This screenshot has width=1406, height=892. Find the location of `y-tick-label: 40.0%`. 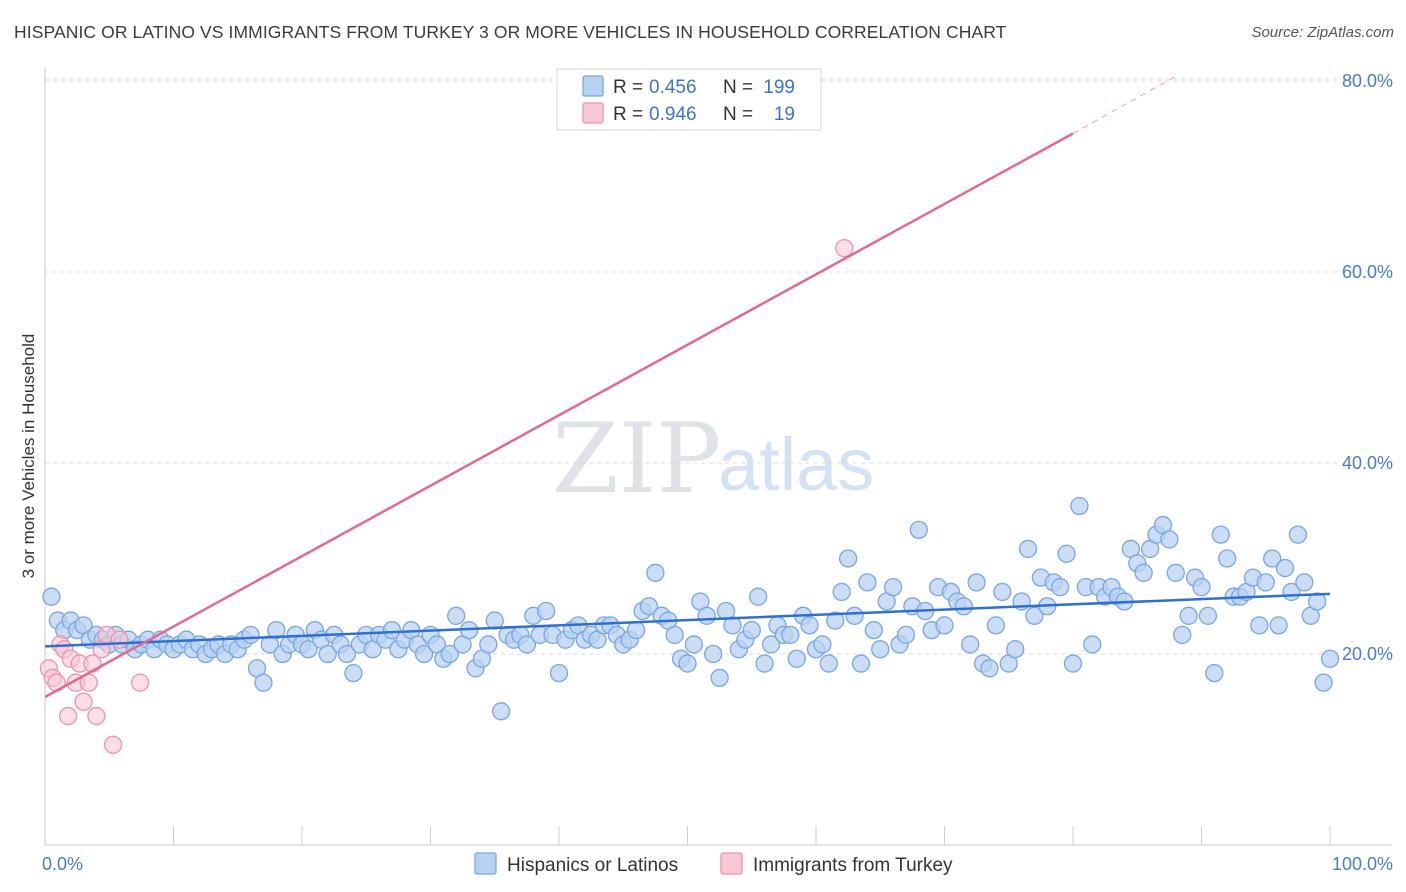

y-tick-label: 40.0% is located at coordinates (1367, 463).